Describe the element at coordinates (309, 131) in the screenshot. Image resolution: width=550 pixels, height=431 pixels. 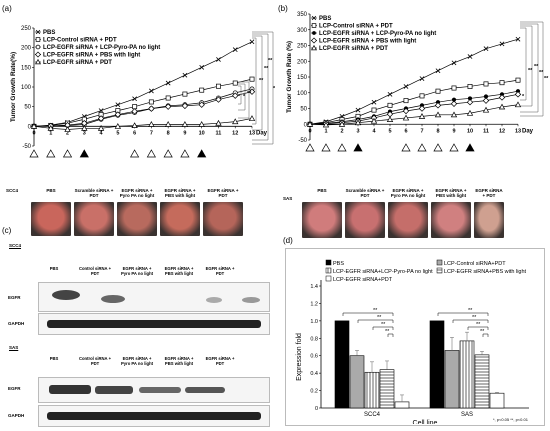
I see `x-tick-label: 0` at that location.